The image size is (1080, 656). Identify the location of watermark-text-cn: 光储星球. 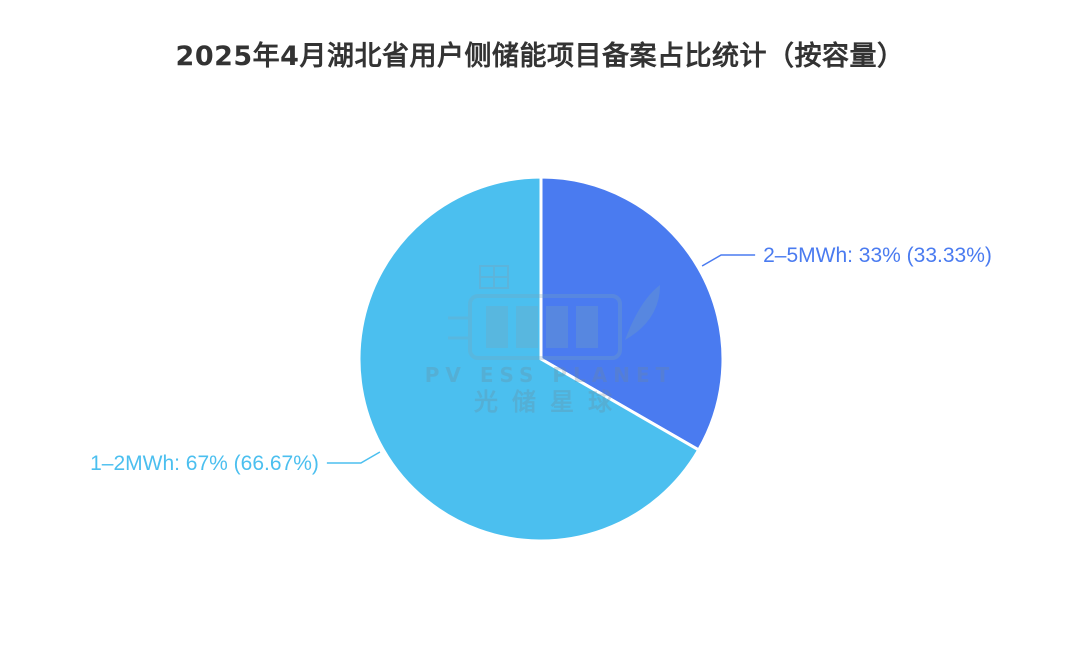
(549, 402).